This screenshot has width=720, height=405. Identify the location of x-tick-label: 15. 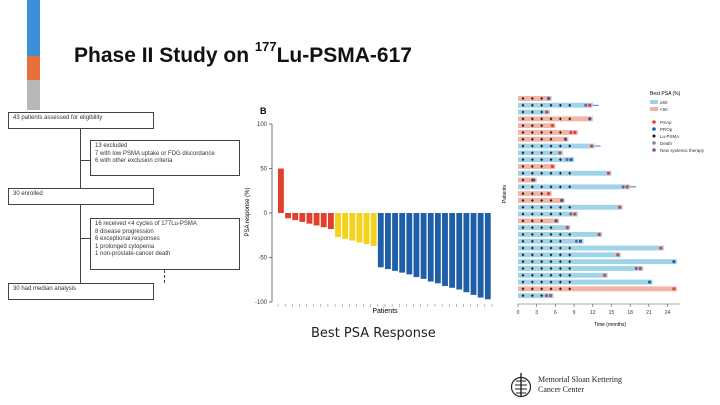
(612, 313).